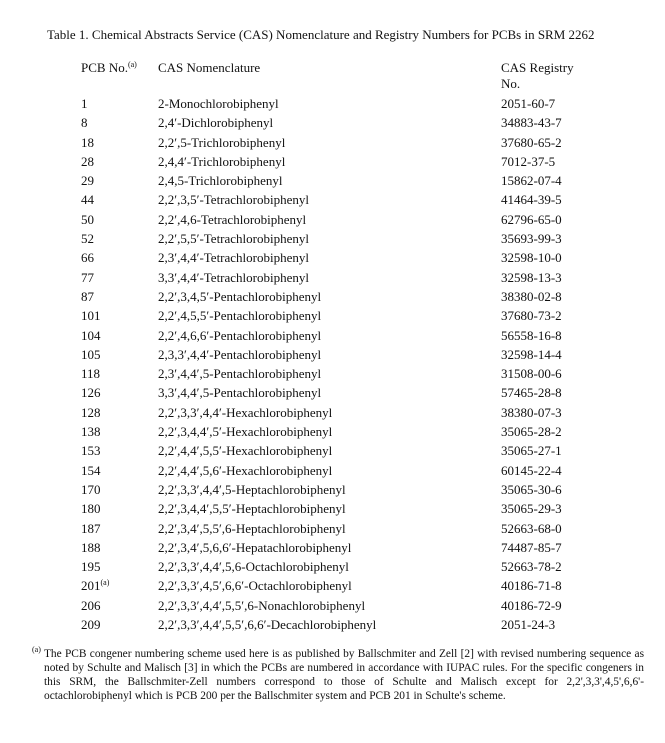  Describe the element at coordinates (233, 277) in the screenshot. I see `cas-nomenclature: 3,3′,4,4′-Tetrachlorobiphenyl` at that location.